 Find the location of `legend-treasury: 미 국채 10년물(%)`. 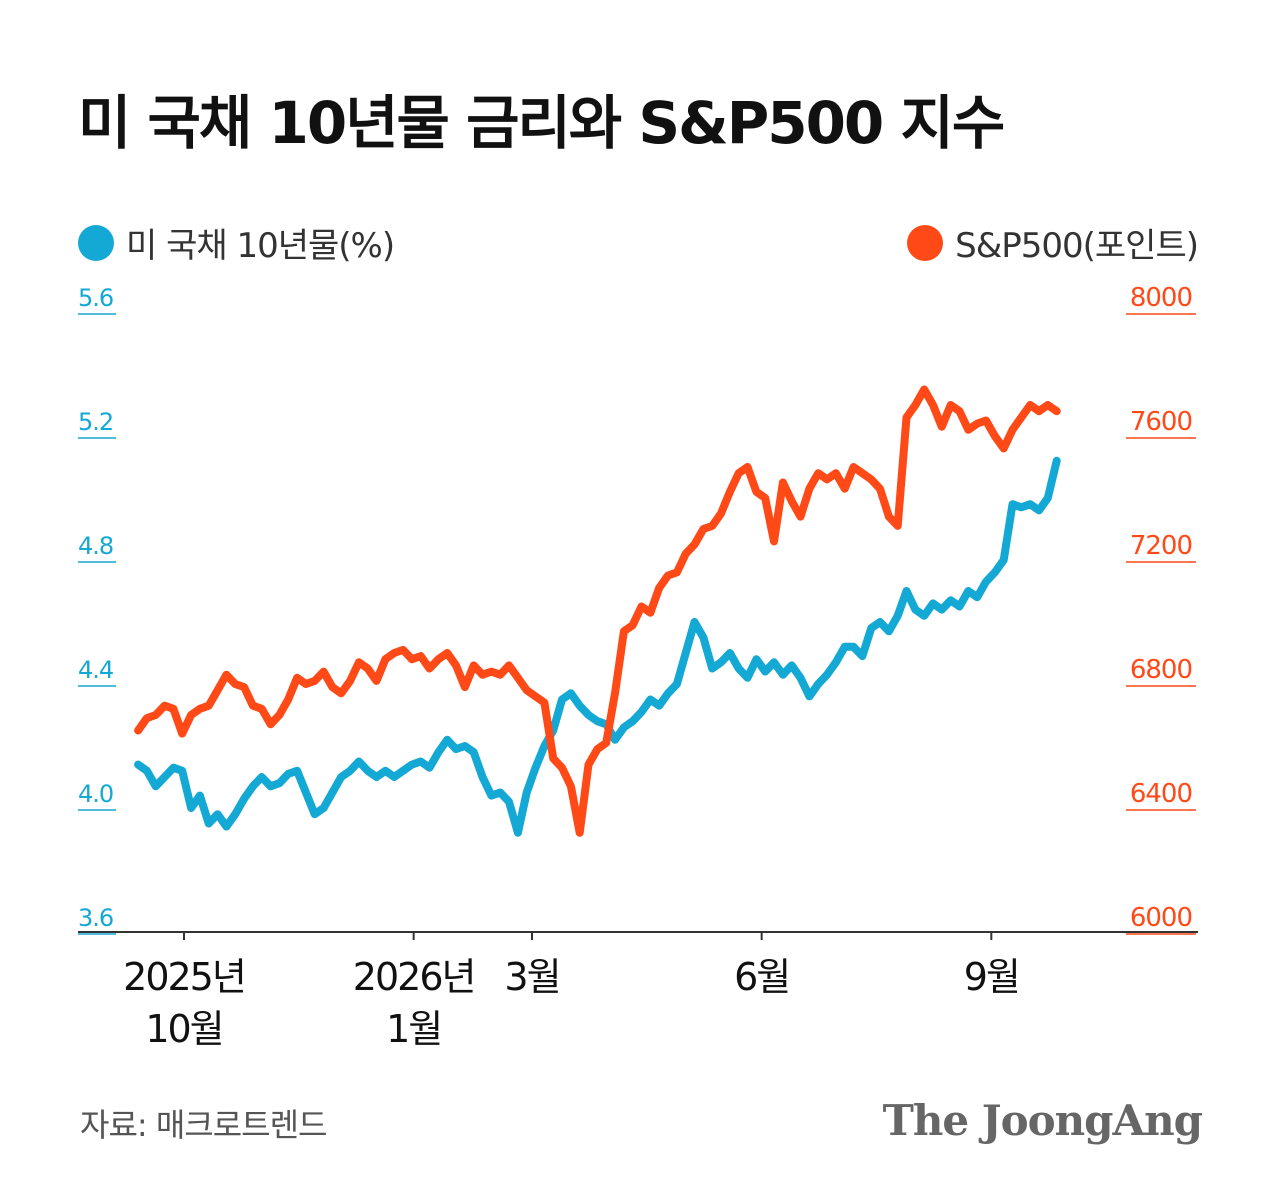

legend-treasury: 미 국채 10년물(%) is located at coordinates (236, 242).